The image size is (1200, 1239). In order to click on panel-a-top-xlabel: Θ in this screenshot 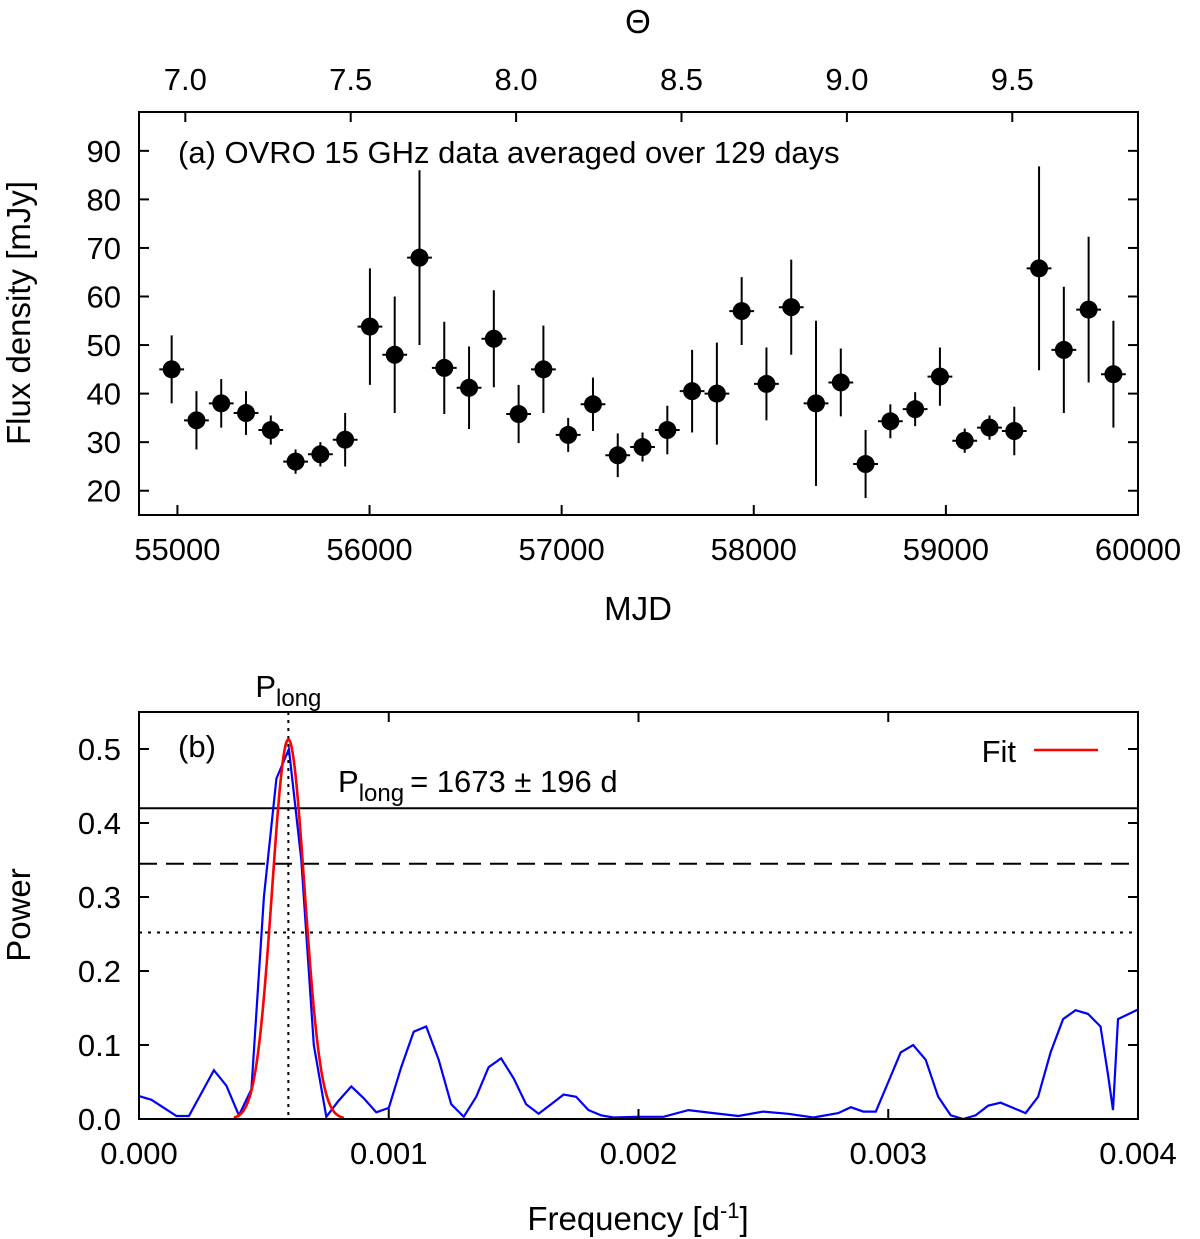, I will do `click(638, 21)`.